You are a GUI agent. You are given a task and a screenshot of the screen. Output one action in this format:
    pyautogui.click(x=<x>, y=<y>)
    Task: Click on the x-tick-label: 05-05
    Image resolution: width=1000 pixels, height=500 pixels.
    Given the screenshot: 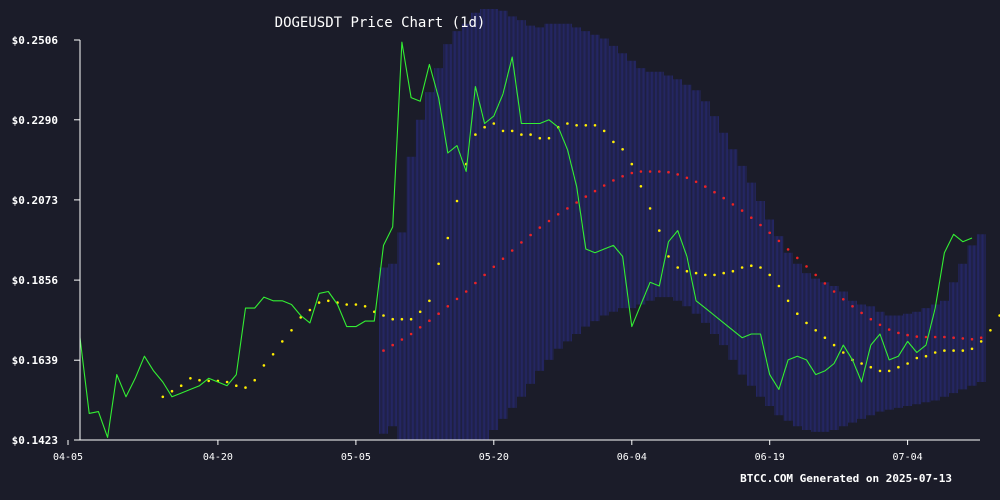 What is the action you would take?
    pyautogui.click(x=356, y=457)
    